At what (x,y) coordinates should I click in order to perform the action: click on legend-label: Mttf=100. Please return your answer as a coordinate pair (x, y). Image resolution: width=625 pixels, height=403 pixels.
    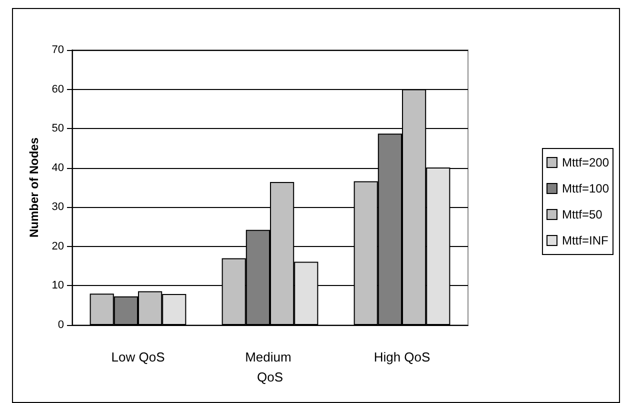
    Looking at the image, I should click on (586, 189).